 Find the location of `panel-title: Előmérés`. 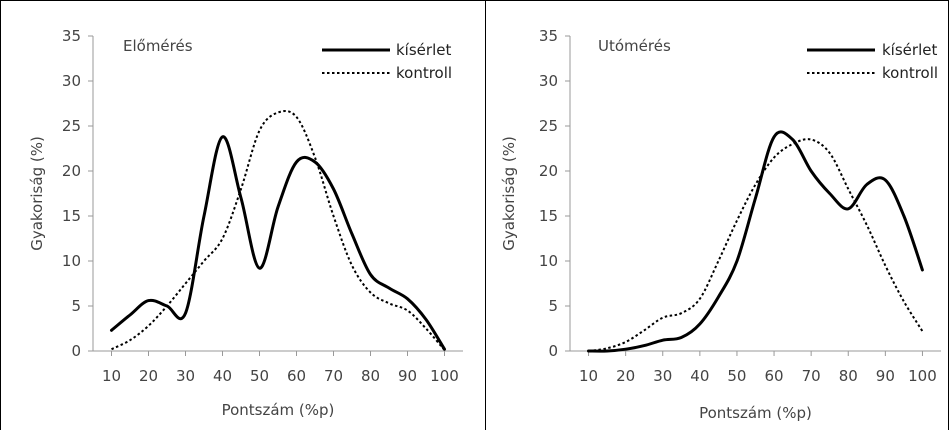

panel-title: Előmérés is located at coordinates (158, 46).